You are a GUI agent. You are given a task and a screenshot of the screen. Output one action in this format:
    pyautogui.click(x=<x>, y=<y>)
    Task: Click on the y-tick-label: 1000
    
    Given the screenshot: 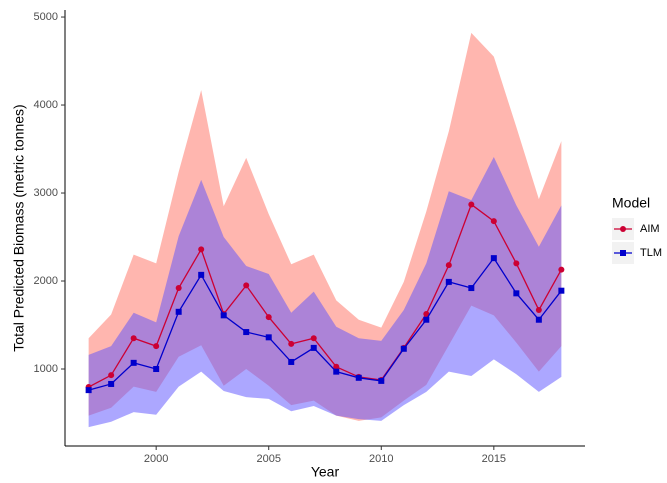 What is the action you would take?
    pyautogui.click(x=46, y=369)
    